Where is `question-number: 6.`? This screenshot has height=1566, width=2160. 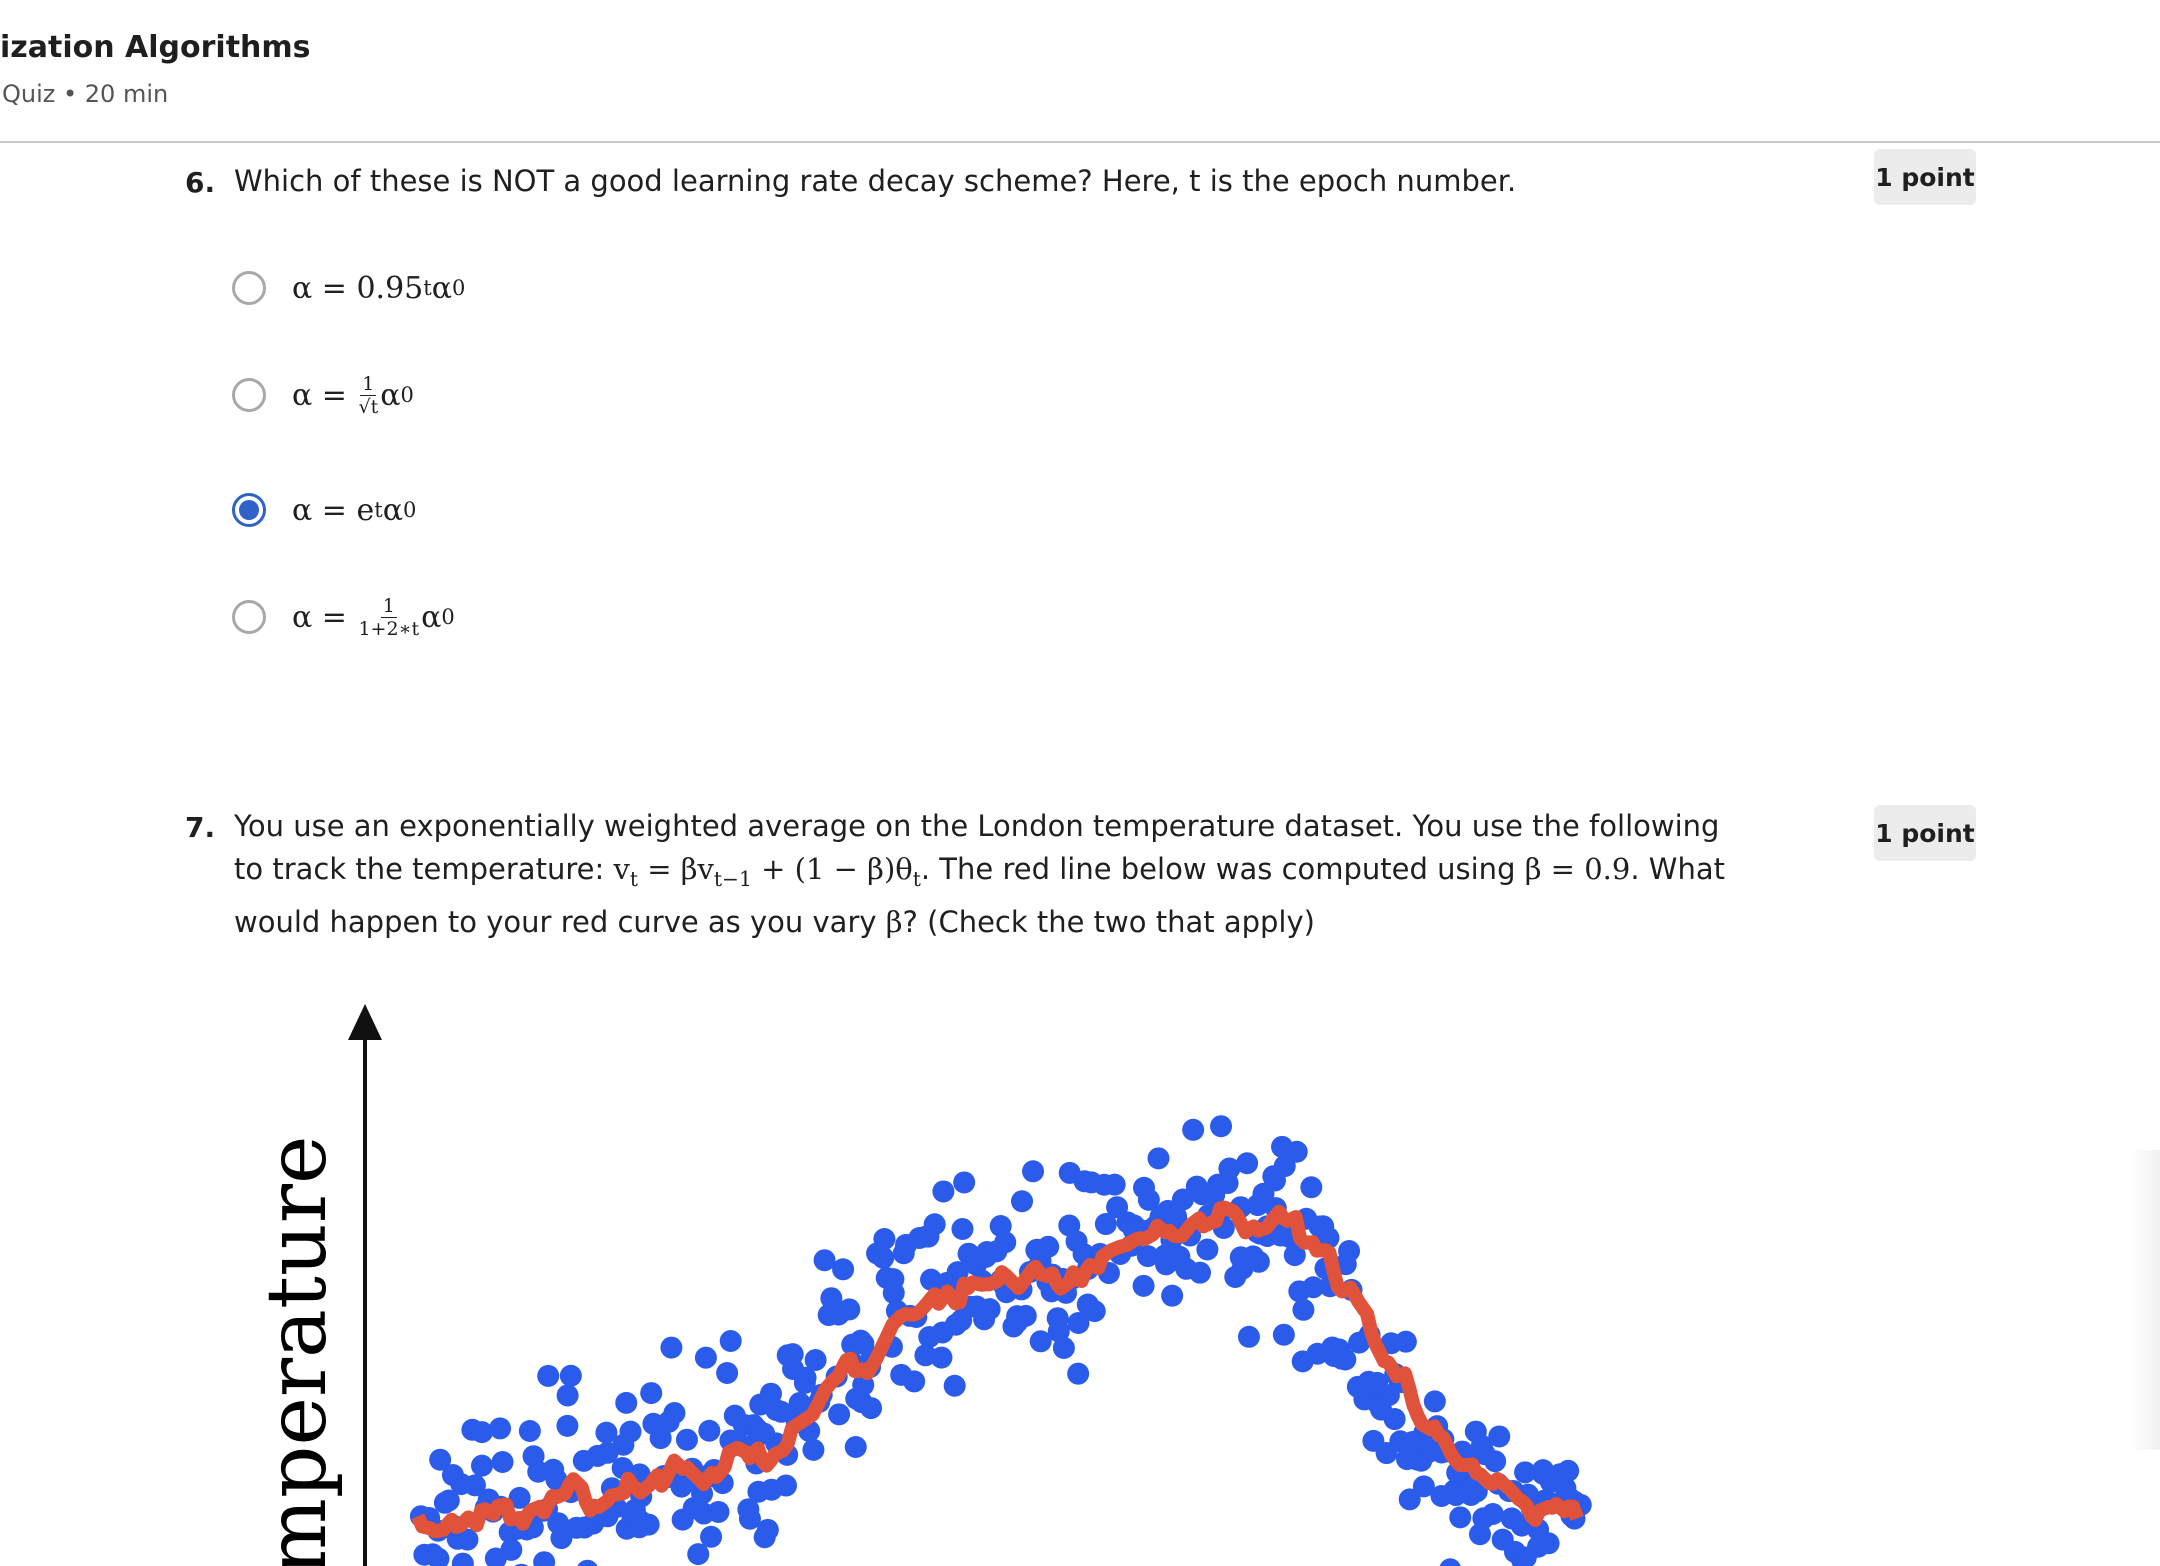
question-number: 6. is located at coordinates (200, 182).